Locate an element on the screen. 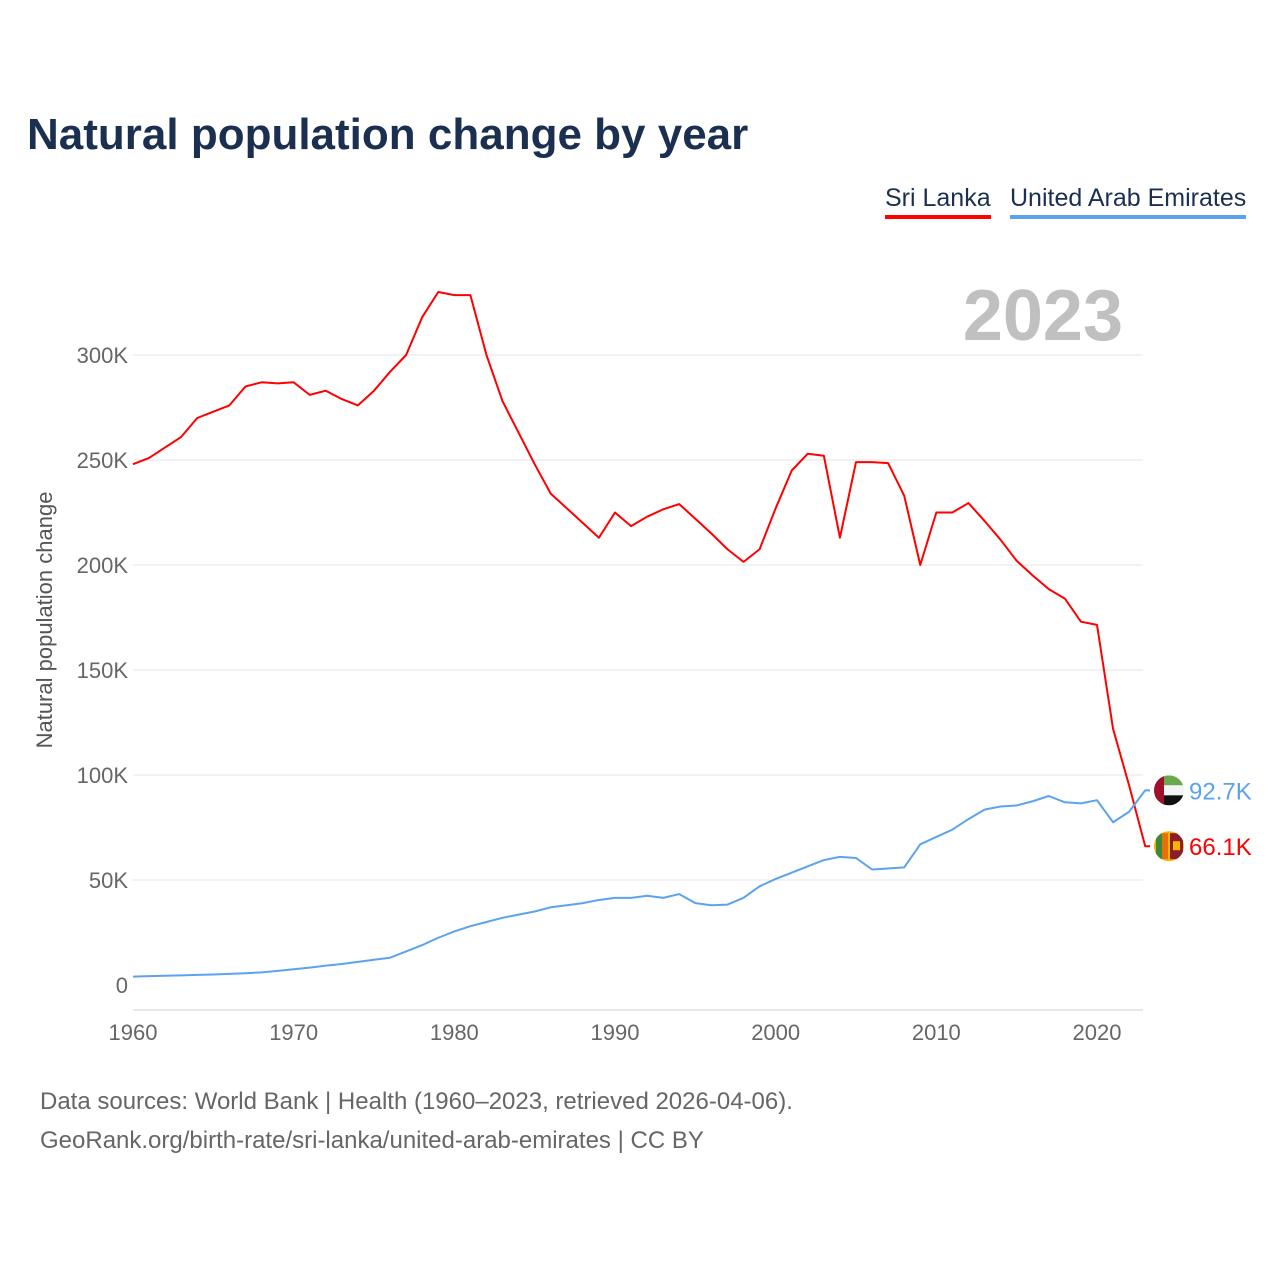 This screenshot has height=1280, width=1280. x-tick-label: 1990 is located at coordinates (615, 1032).